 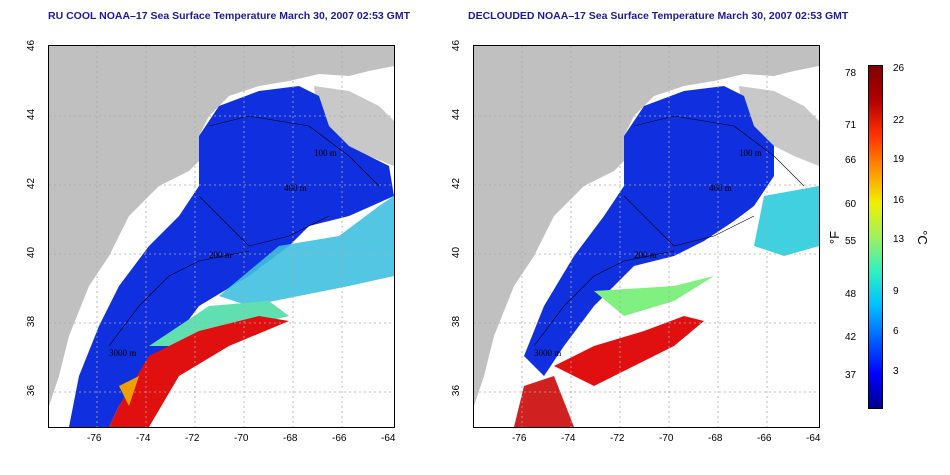 What do you see at coordinates (851, 204) in the screenshot?
I see `f-tick: 60` at bounding box center [851, 204].